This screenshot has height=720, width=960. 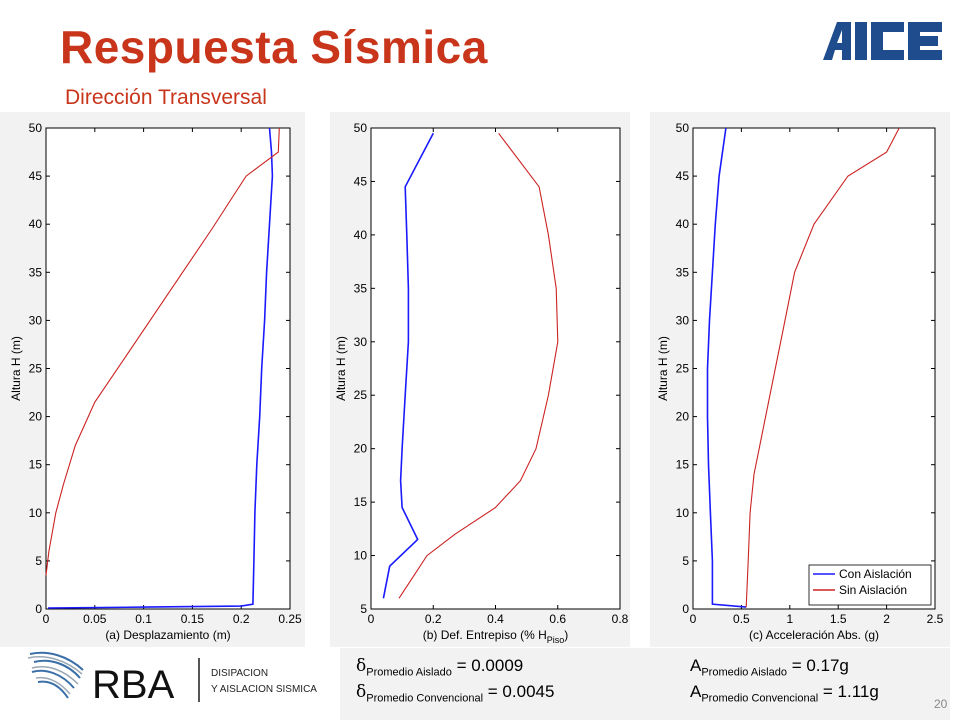 I want to click on page-number: 20, so click(x=941, y=704).